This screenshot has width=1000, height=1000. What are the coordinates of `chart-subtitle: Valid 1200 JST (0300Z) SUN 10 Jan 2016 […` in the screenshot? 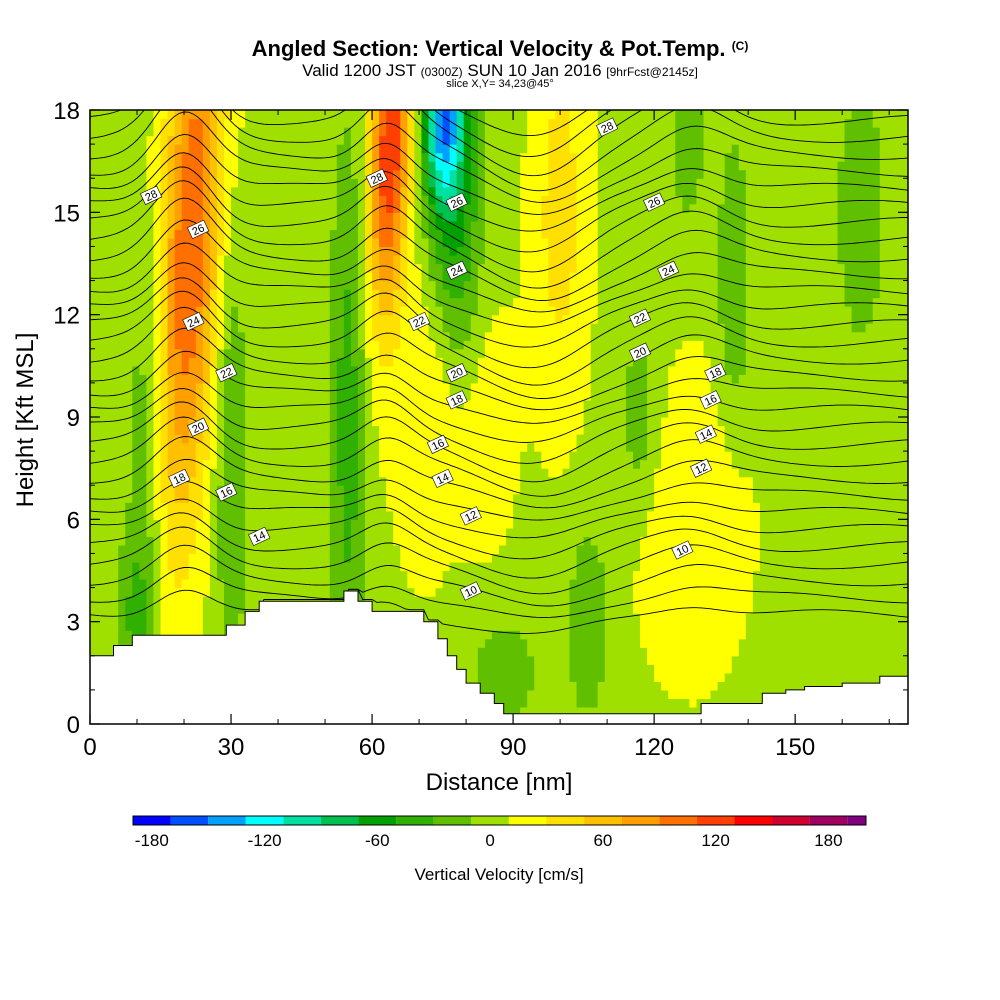 It's located at (500, 71).